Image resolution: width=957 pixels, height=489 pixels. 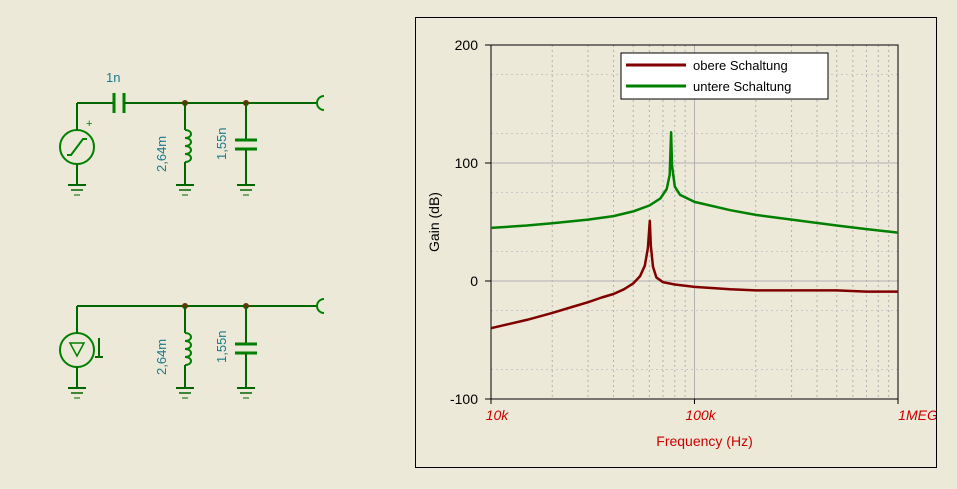 What do you see at coordinates (77, 347) in the screenshot?
I see `bottom-source-symbol` at bounding box center [77, 347].